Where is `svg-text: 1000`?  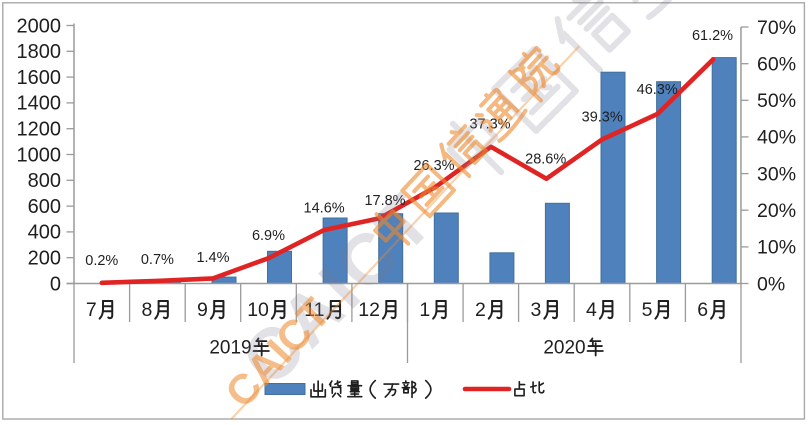
svg-text: 1000 is located at coordinates (39, 155).